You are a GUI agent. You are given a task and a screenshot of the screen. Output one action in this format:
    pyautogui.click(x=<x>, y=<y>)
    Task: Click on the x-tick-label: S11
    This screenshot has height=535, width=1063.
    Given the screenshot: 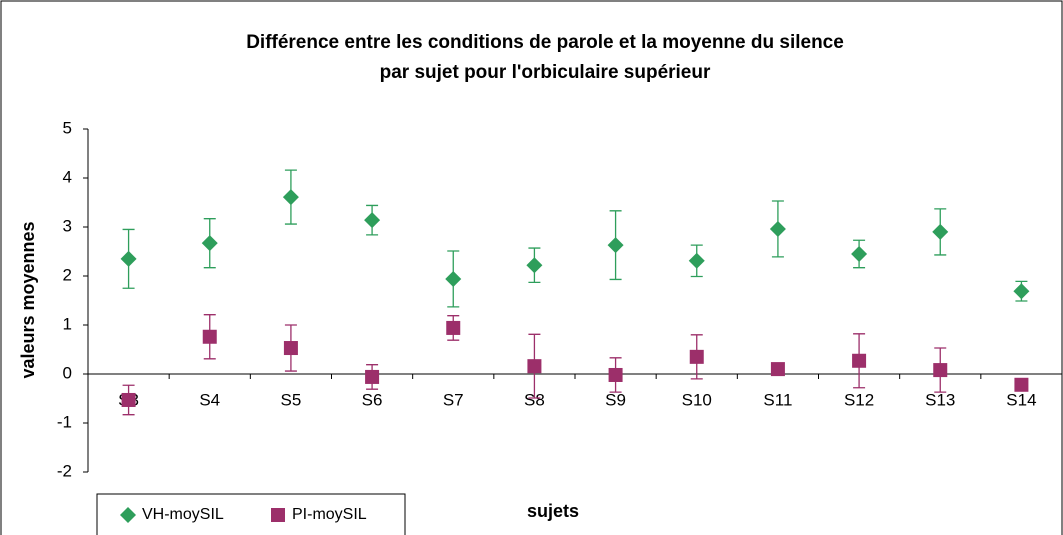 What is the action you would take?
    pyautogui.click(x=777, y=399)
    